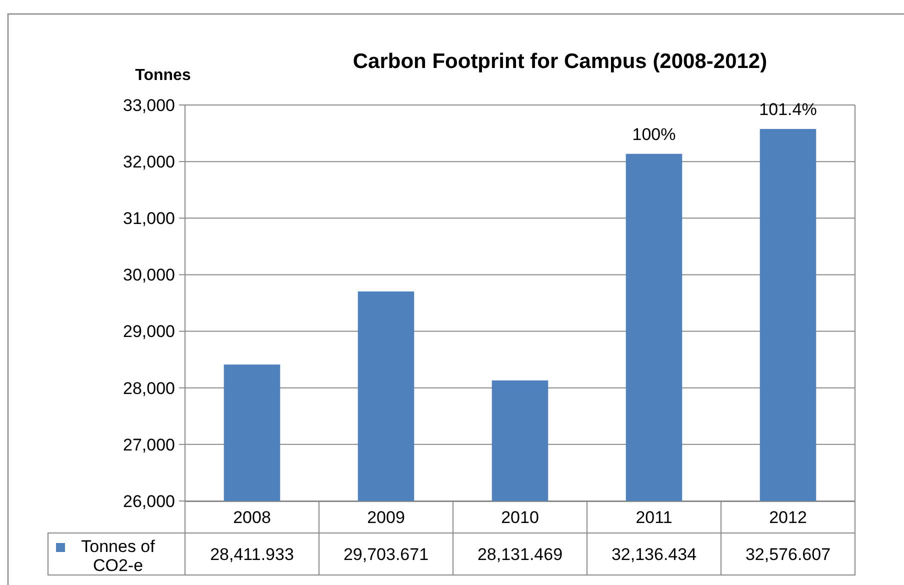 This screenshot has height=585, width=904. Describe the element at coordinates (386, 554) in the screenshot. I see `data-label: 29,703.671` at that location.